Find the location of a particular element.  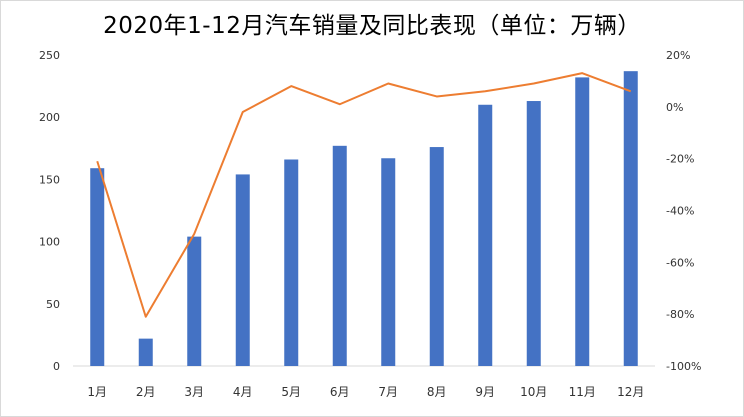

right-tick-label: -20% is located at coordinates (680, 159).